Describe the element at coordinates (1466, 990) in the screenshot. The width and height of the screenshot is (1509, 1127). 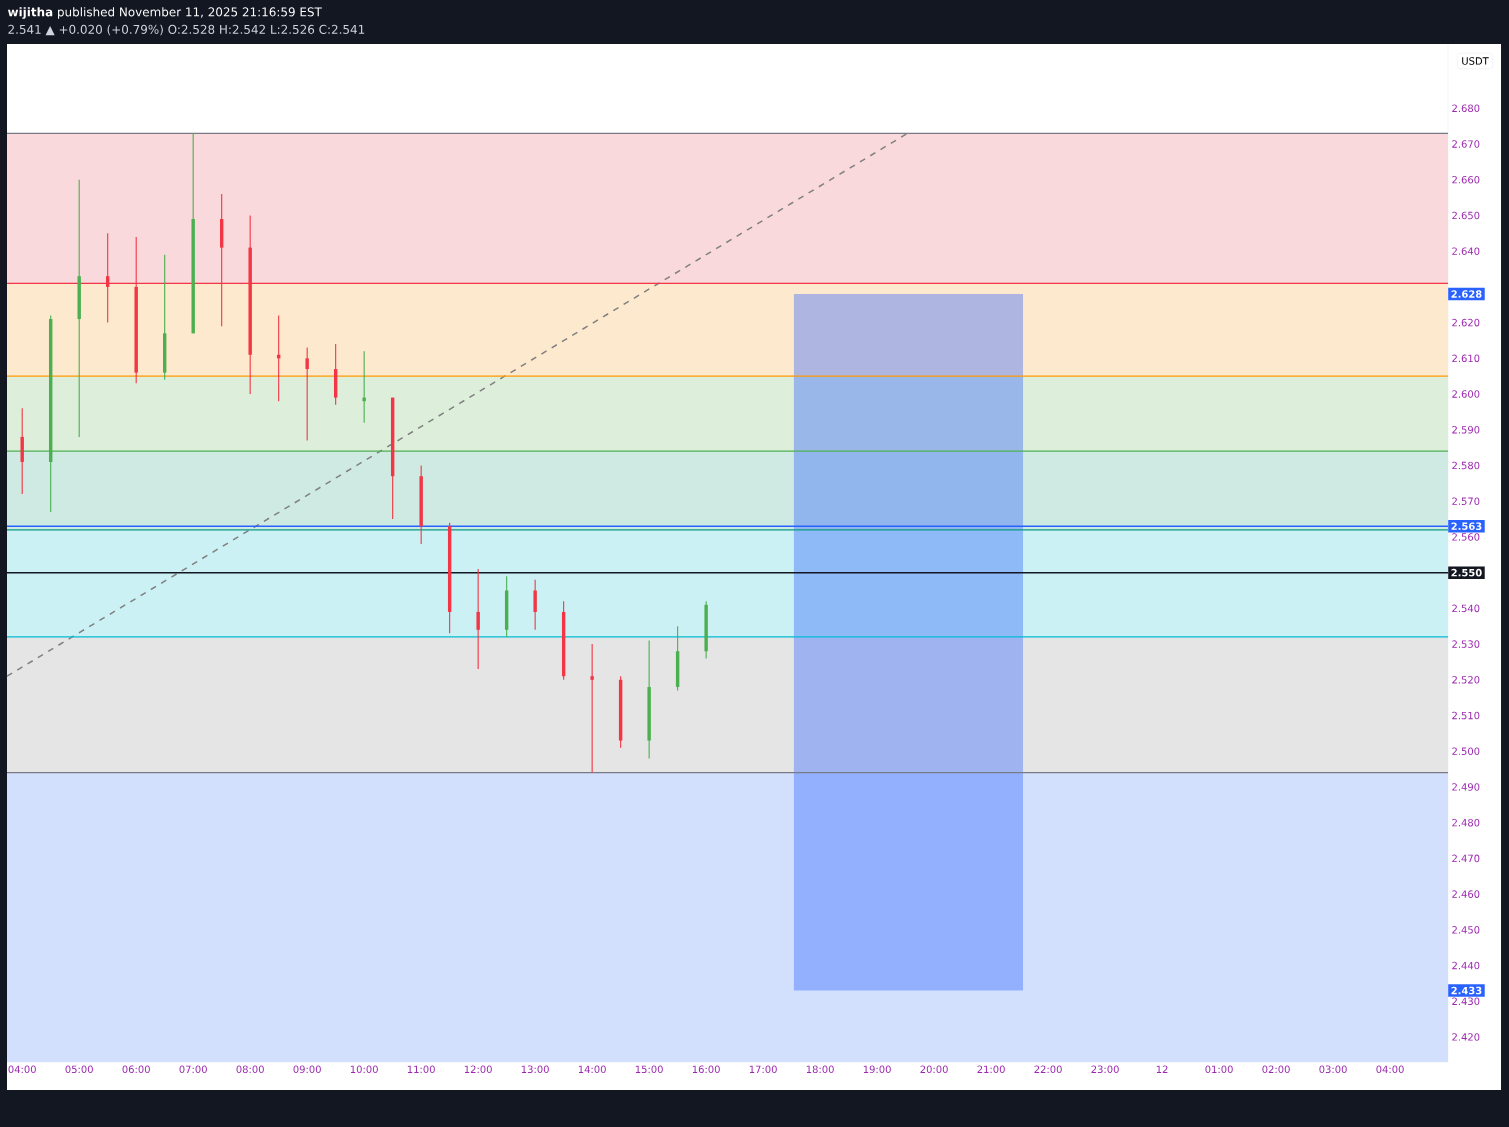
I see `annotation: 2.433` at that location.